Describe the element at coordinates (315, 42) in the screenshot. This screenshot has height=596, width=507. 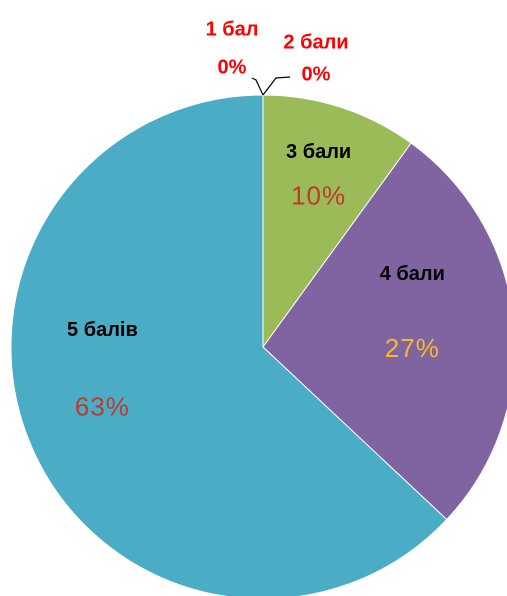
I see `category-label: 2 бали` at that location.